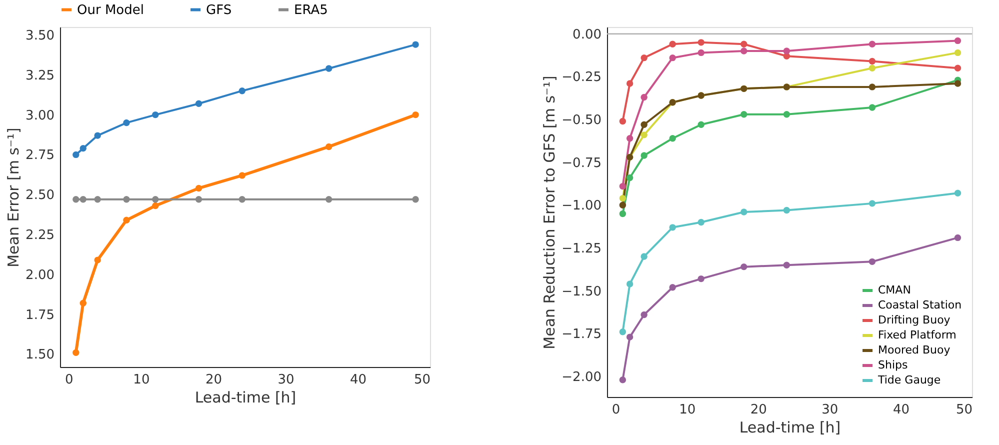  I want to click on legend-label: Our Model, so click(110, 10).